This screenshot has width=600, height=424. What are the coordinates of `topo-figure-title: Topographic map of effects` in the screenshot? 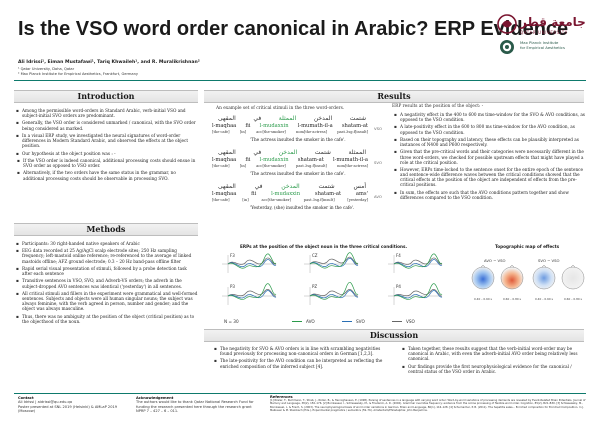 It's located at (527, 246).